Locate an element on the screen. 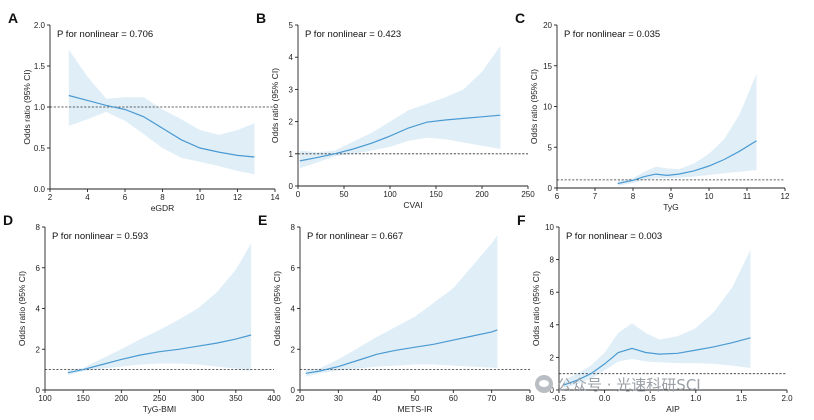  panel-letter: D is located at coordinates (8, 220).